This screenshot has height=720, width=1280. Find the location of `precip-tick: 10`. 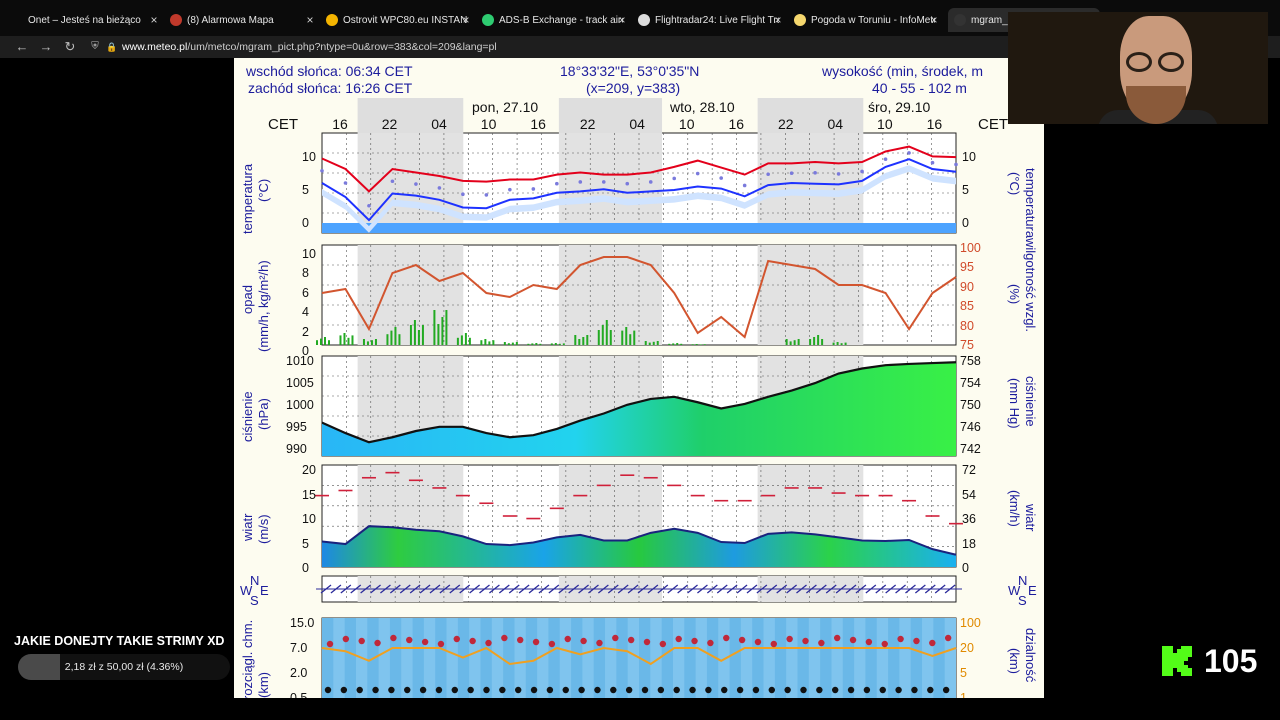

precip-tick: 10 is located at coordinates (309, 254).